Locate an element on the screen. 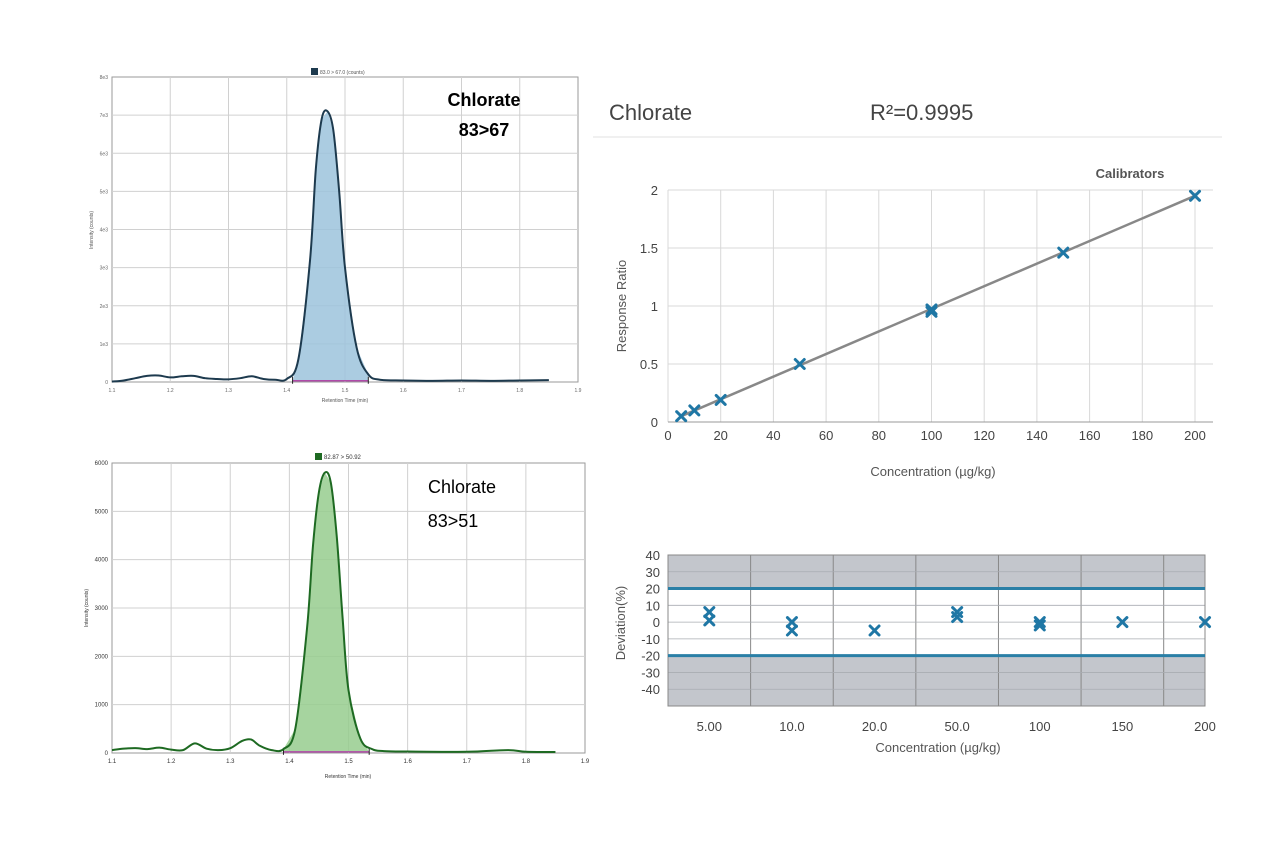 This screenshot has width=1280, height=853. chrom1-x-tick: 1.9 is located at coordinates (578, 391).